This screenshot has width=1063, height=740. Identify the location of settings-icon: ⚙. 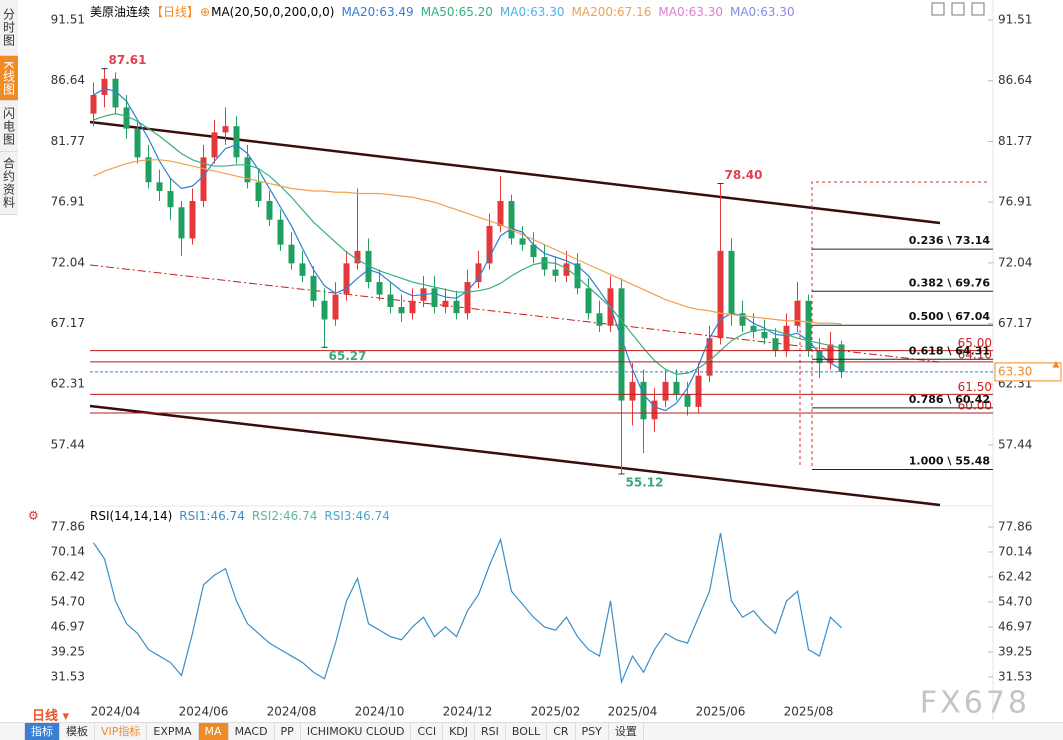
(33, 516).